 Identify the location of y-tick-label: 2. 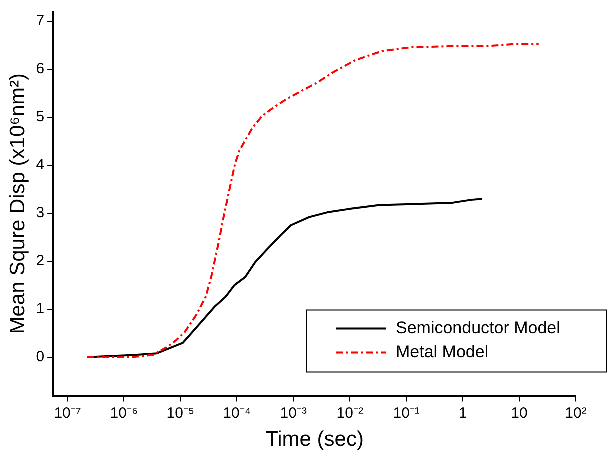
(40, 261).